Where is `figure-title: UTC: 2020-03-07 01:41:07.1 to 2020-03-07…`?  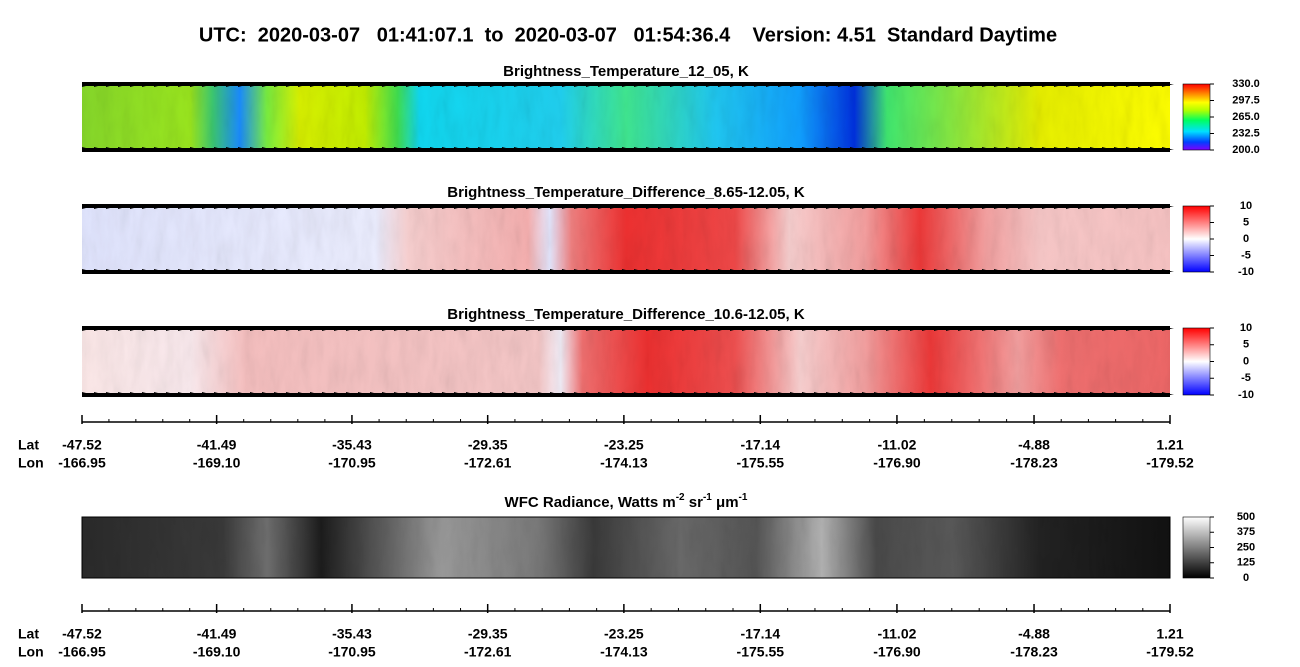 figure-title: UTC: 2020-03-07 01:41:07.1 to 2020-03-07… is located at coordinates (628, 35).